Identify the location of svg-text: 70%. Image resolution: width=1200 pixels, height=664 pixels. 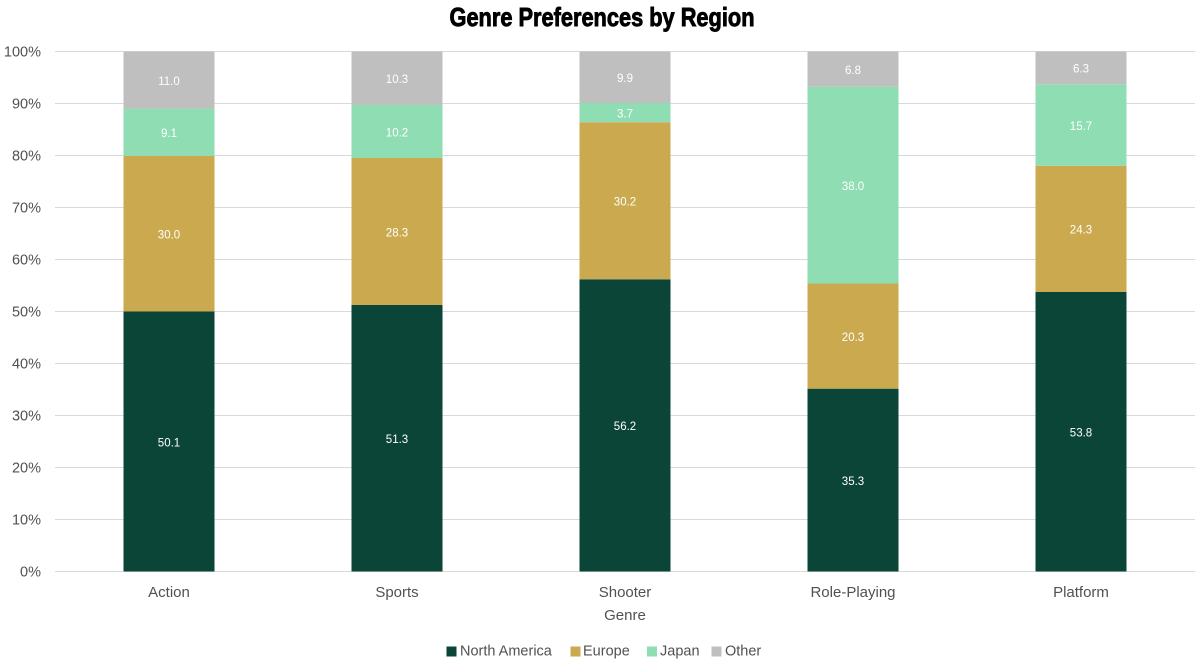
(26, 209).